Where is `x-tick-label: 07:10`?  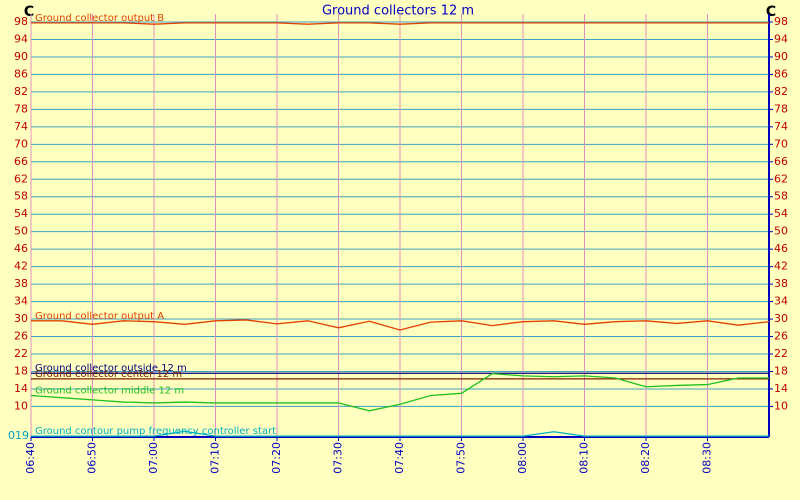
x-tick-label: 07:10 is located at coordinates (215, 458).